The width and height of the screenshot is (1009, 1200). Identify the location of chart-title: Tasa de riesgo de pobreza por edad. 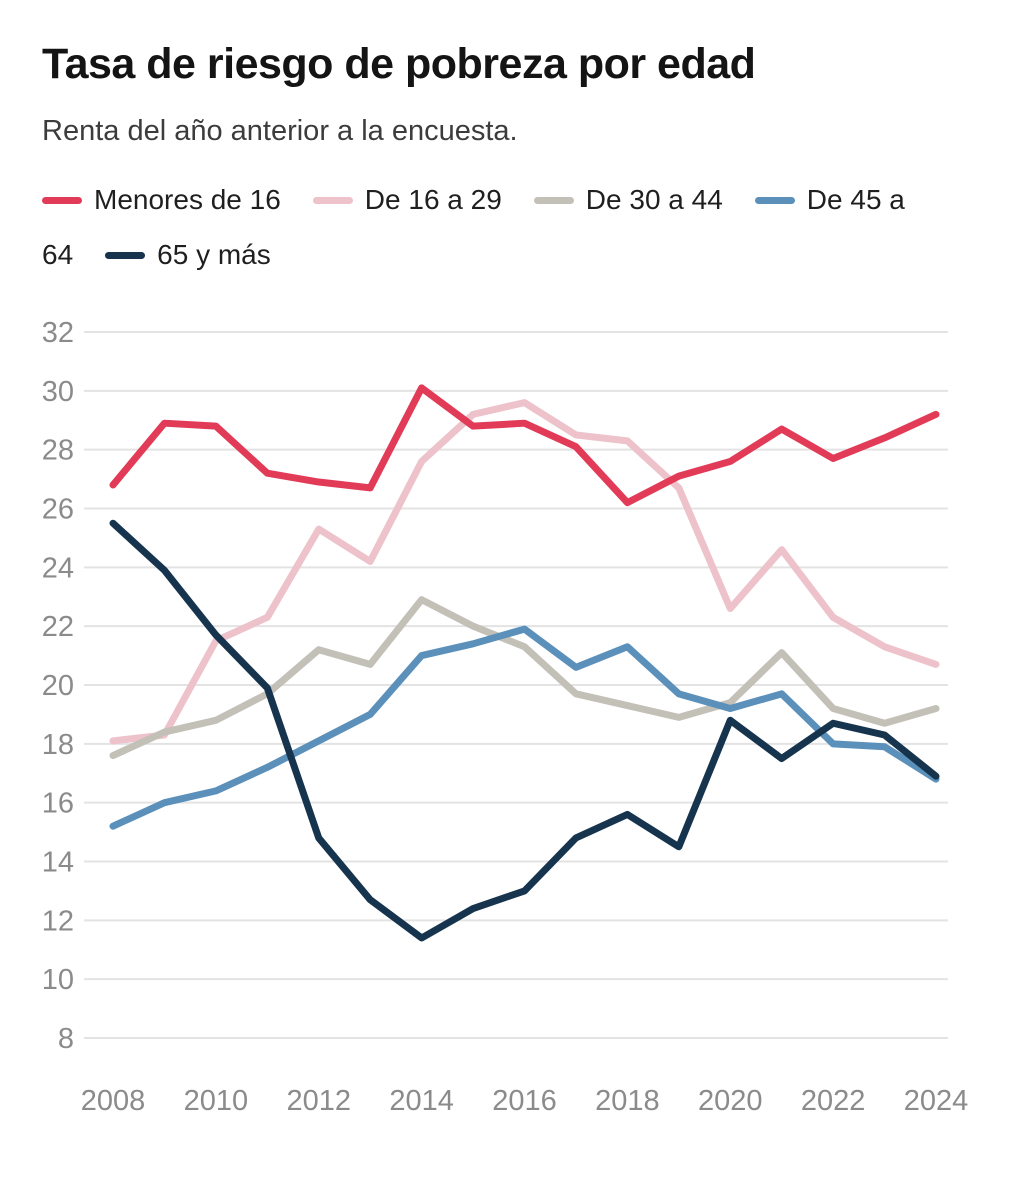
(399, 64).